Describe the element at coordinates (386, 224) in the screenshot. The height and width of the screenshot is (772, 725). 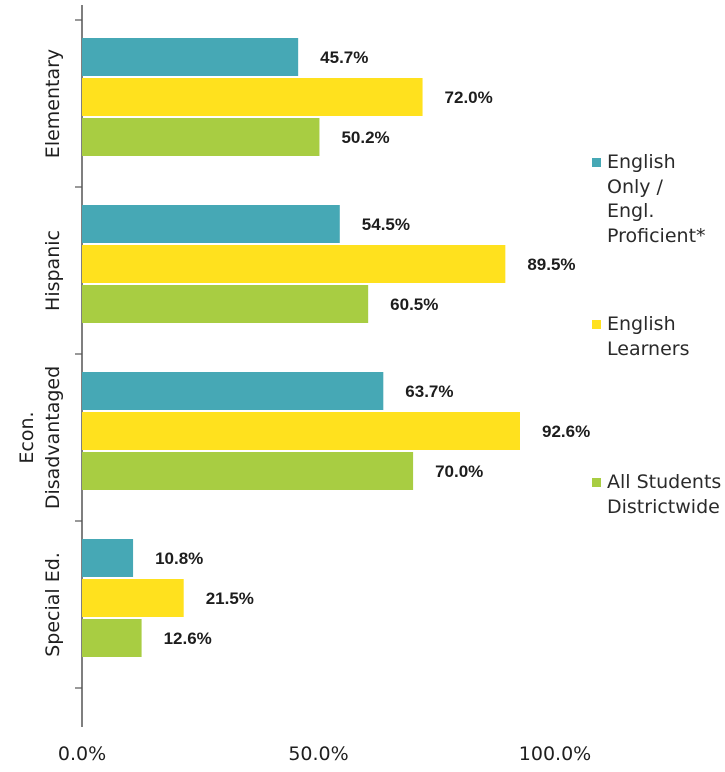
I see `data-label-hispanic-1: 54.5%` at that location.